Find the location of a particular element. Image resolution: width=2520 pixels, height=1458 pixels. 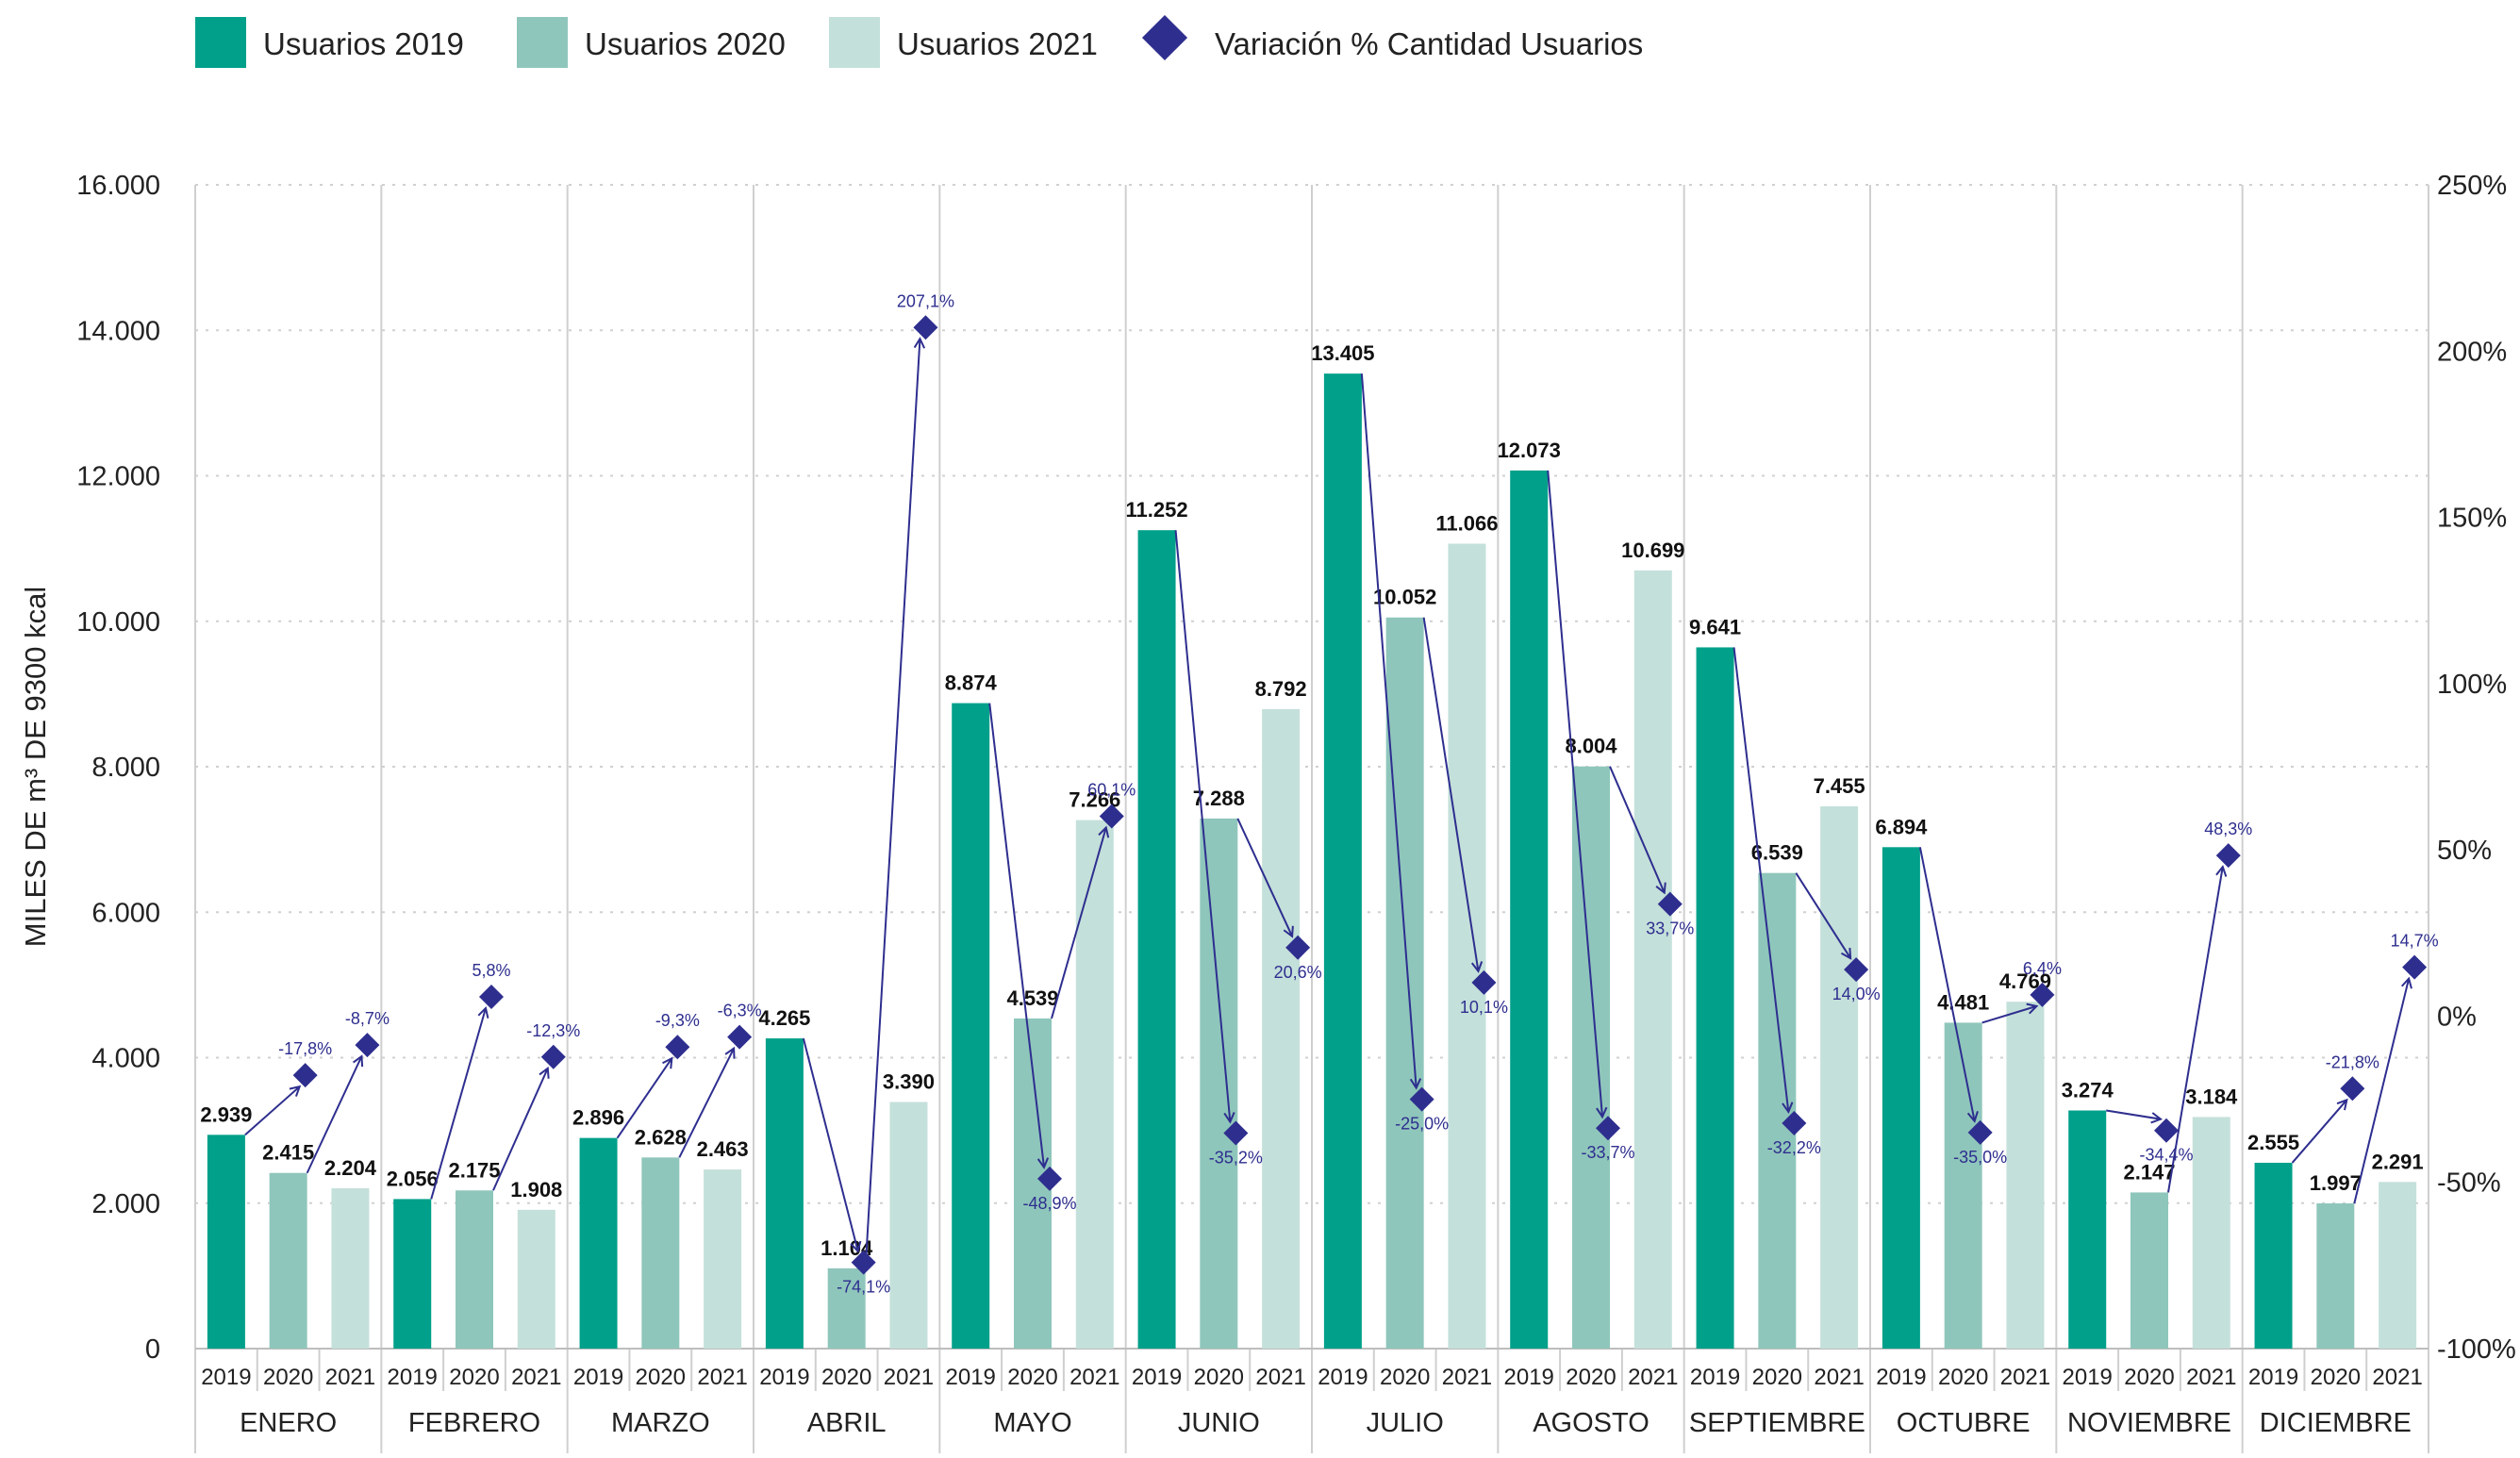

bar-value-label: 2.204 is located at coordinates (350, 1168).